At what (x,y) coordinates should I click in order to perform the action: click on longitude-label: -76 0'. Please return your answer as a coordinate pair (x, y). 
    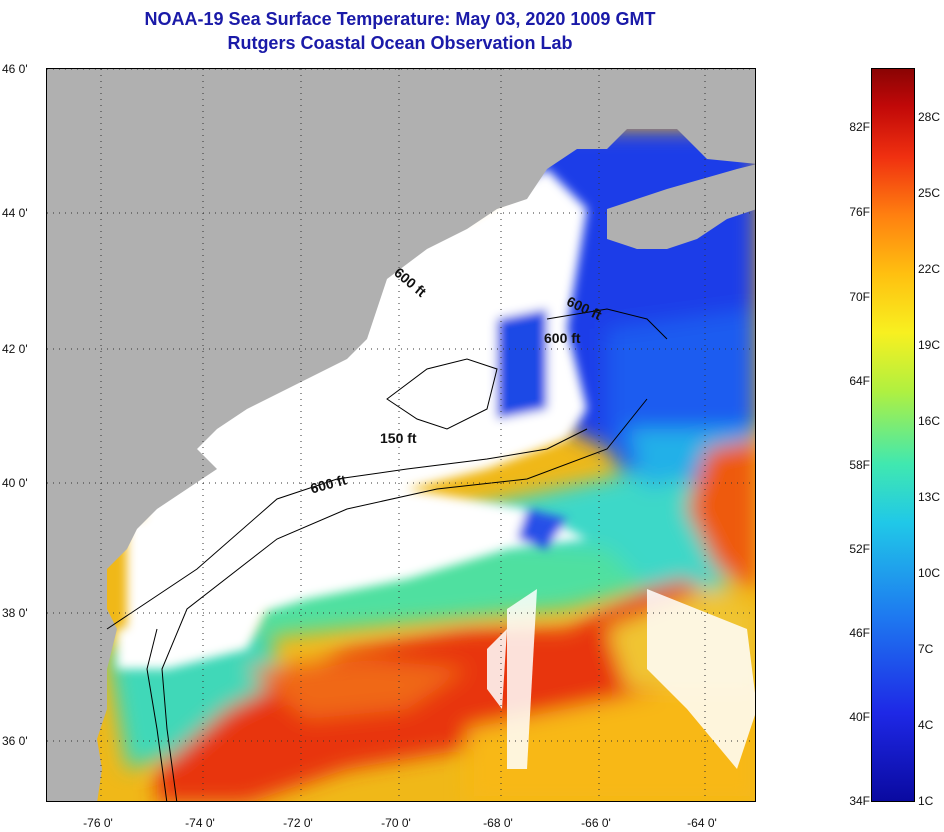
    Looking at the image, I should click on (98, 823).